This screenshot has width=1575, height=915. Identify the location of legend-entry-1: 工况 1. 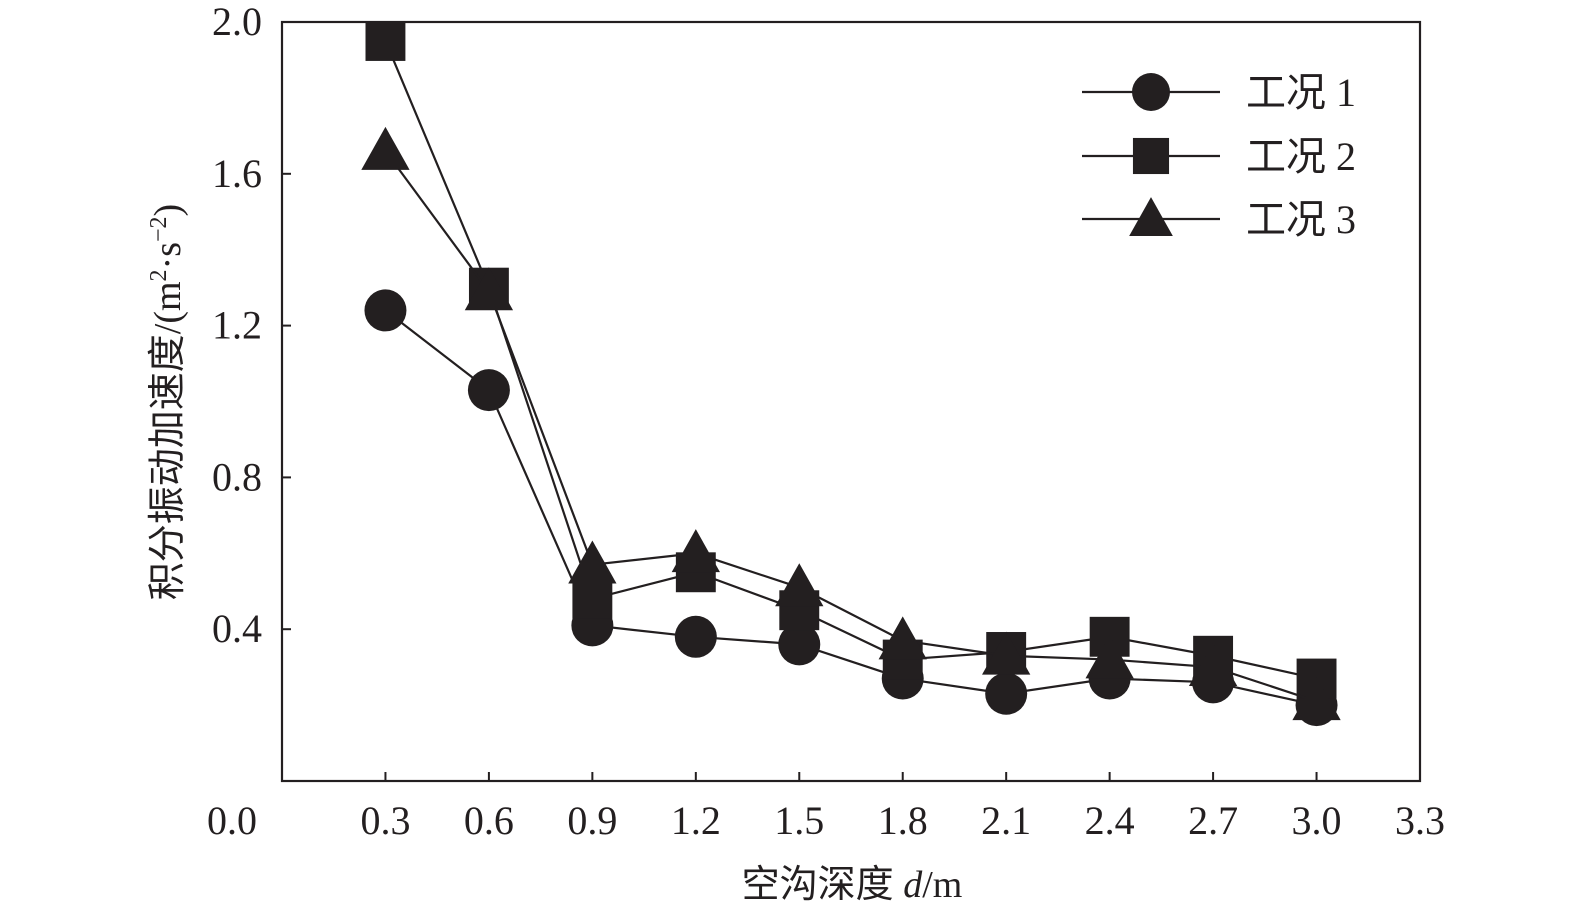
(1219, 92).